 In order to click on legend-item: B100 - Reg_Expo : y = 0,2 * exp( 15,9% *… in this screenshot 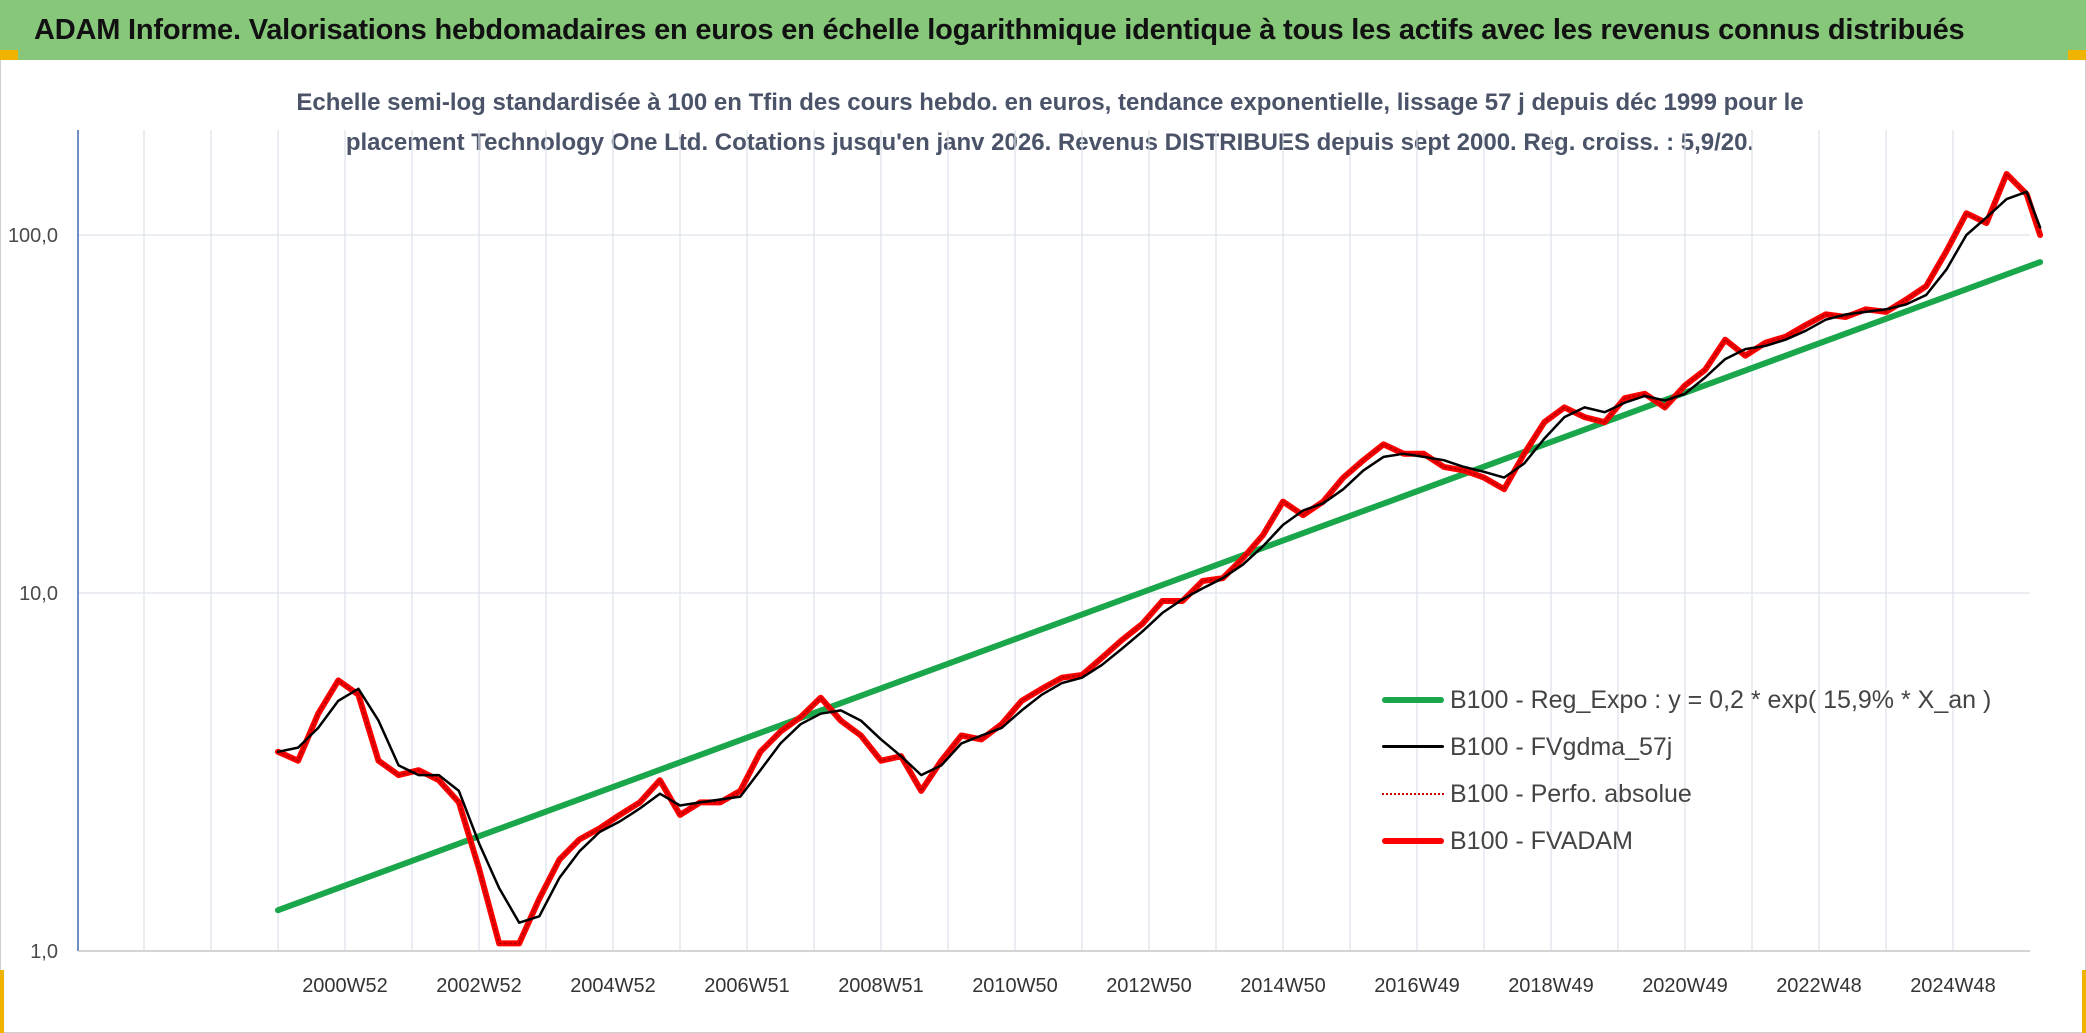, I will do `click(1712, 700)`.